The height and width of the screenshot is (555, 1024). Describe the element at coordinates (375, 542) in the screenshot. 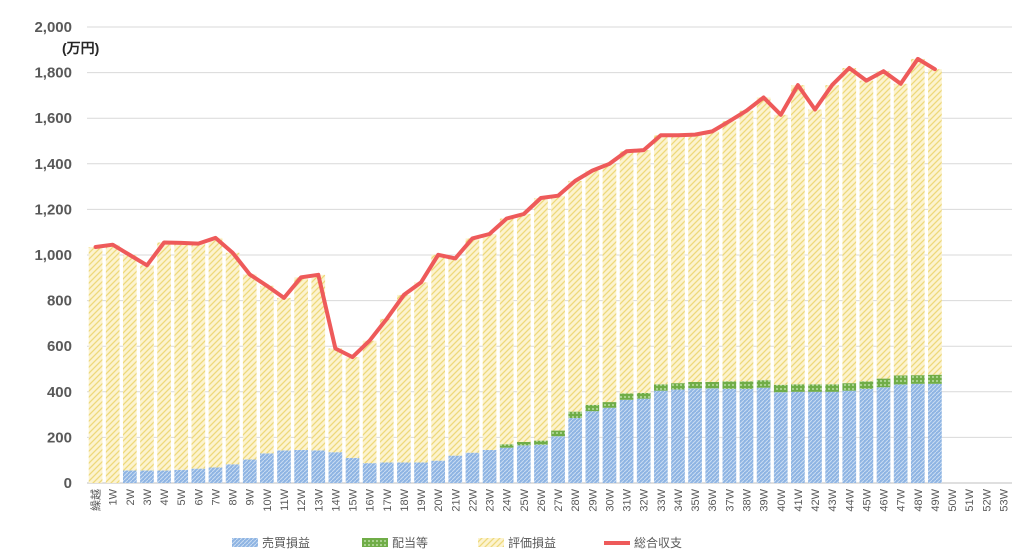

I see `legend-swatch-dividend` at that location.